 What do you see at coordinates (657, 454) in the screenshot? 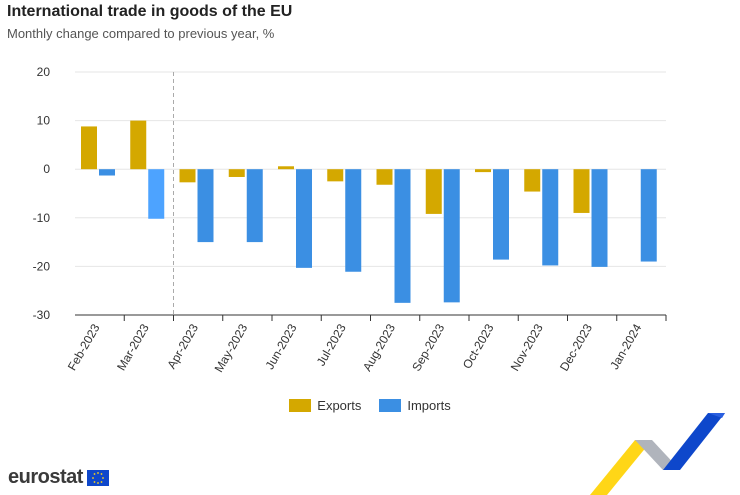
I see `decorative-chevron-graphic` at bounding box center [657, 454].